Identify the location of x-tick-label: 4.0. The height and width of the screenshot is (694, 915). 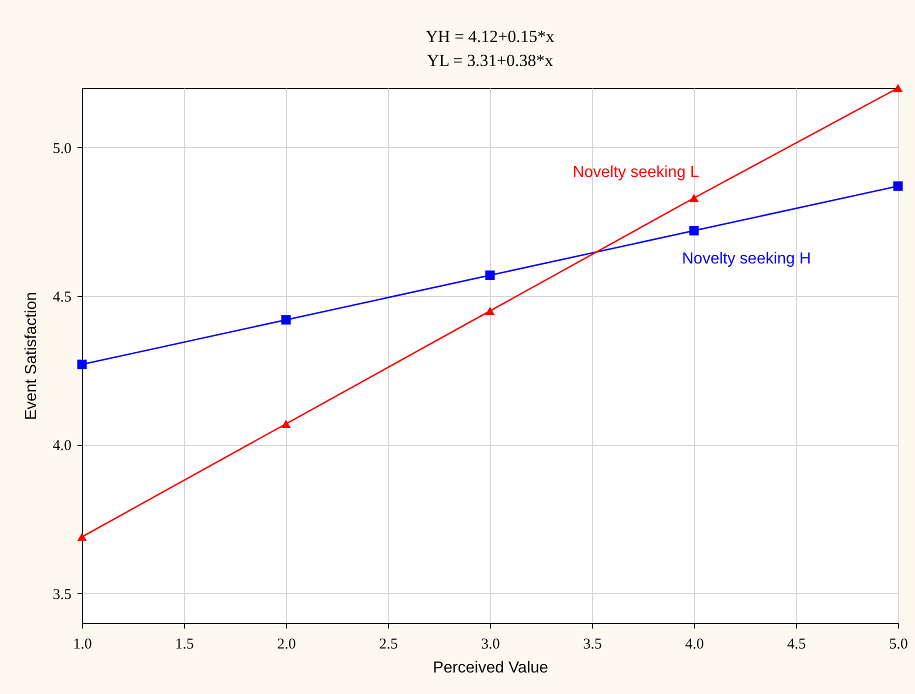
(694, 644).